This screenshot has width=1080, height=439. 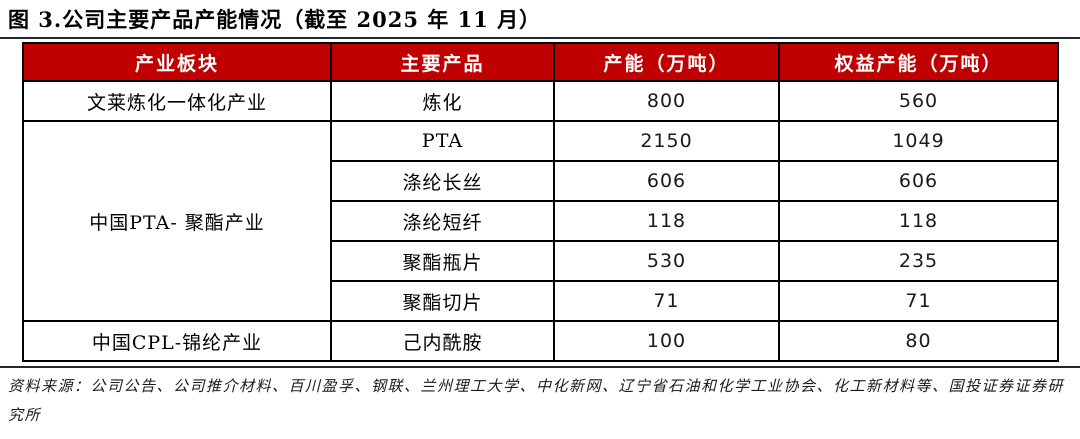 I want to click on footer-divider-line, so click(x=540, y=367).